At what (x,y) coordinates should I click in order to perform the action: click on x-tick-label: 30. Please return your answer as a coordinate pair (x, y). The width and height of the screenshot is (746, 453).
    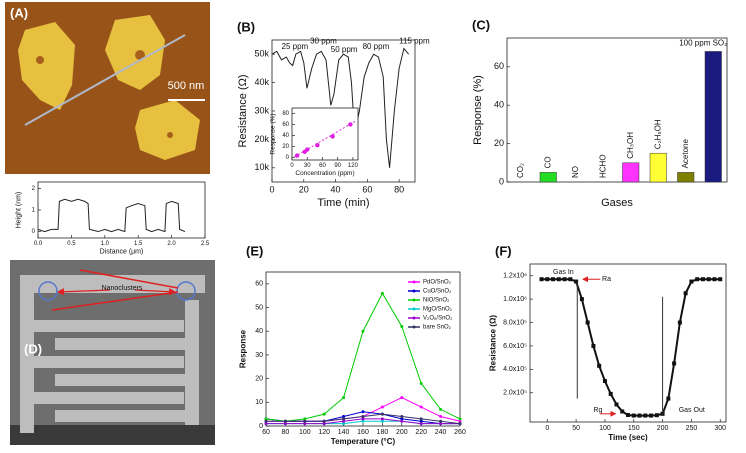
    Looking at the image, I should click on (307, 166).